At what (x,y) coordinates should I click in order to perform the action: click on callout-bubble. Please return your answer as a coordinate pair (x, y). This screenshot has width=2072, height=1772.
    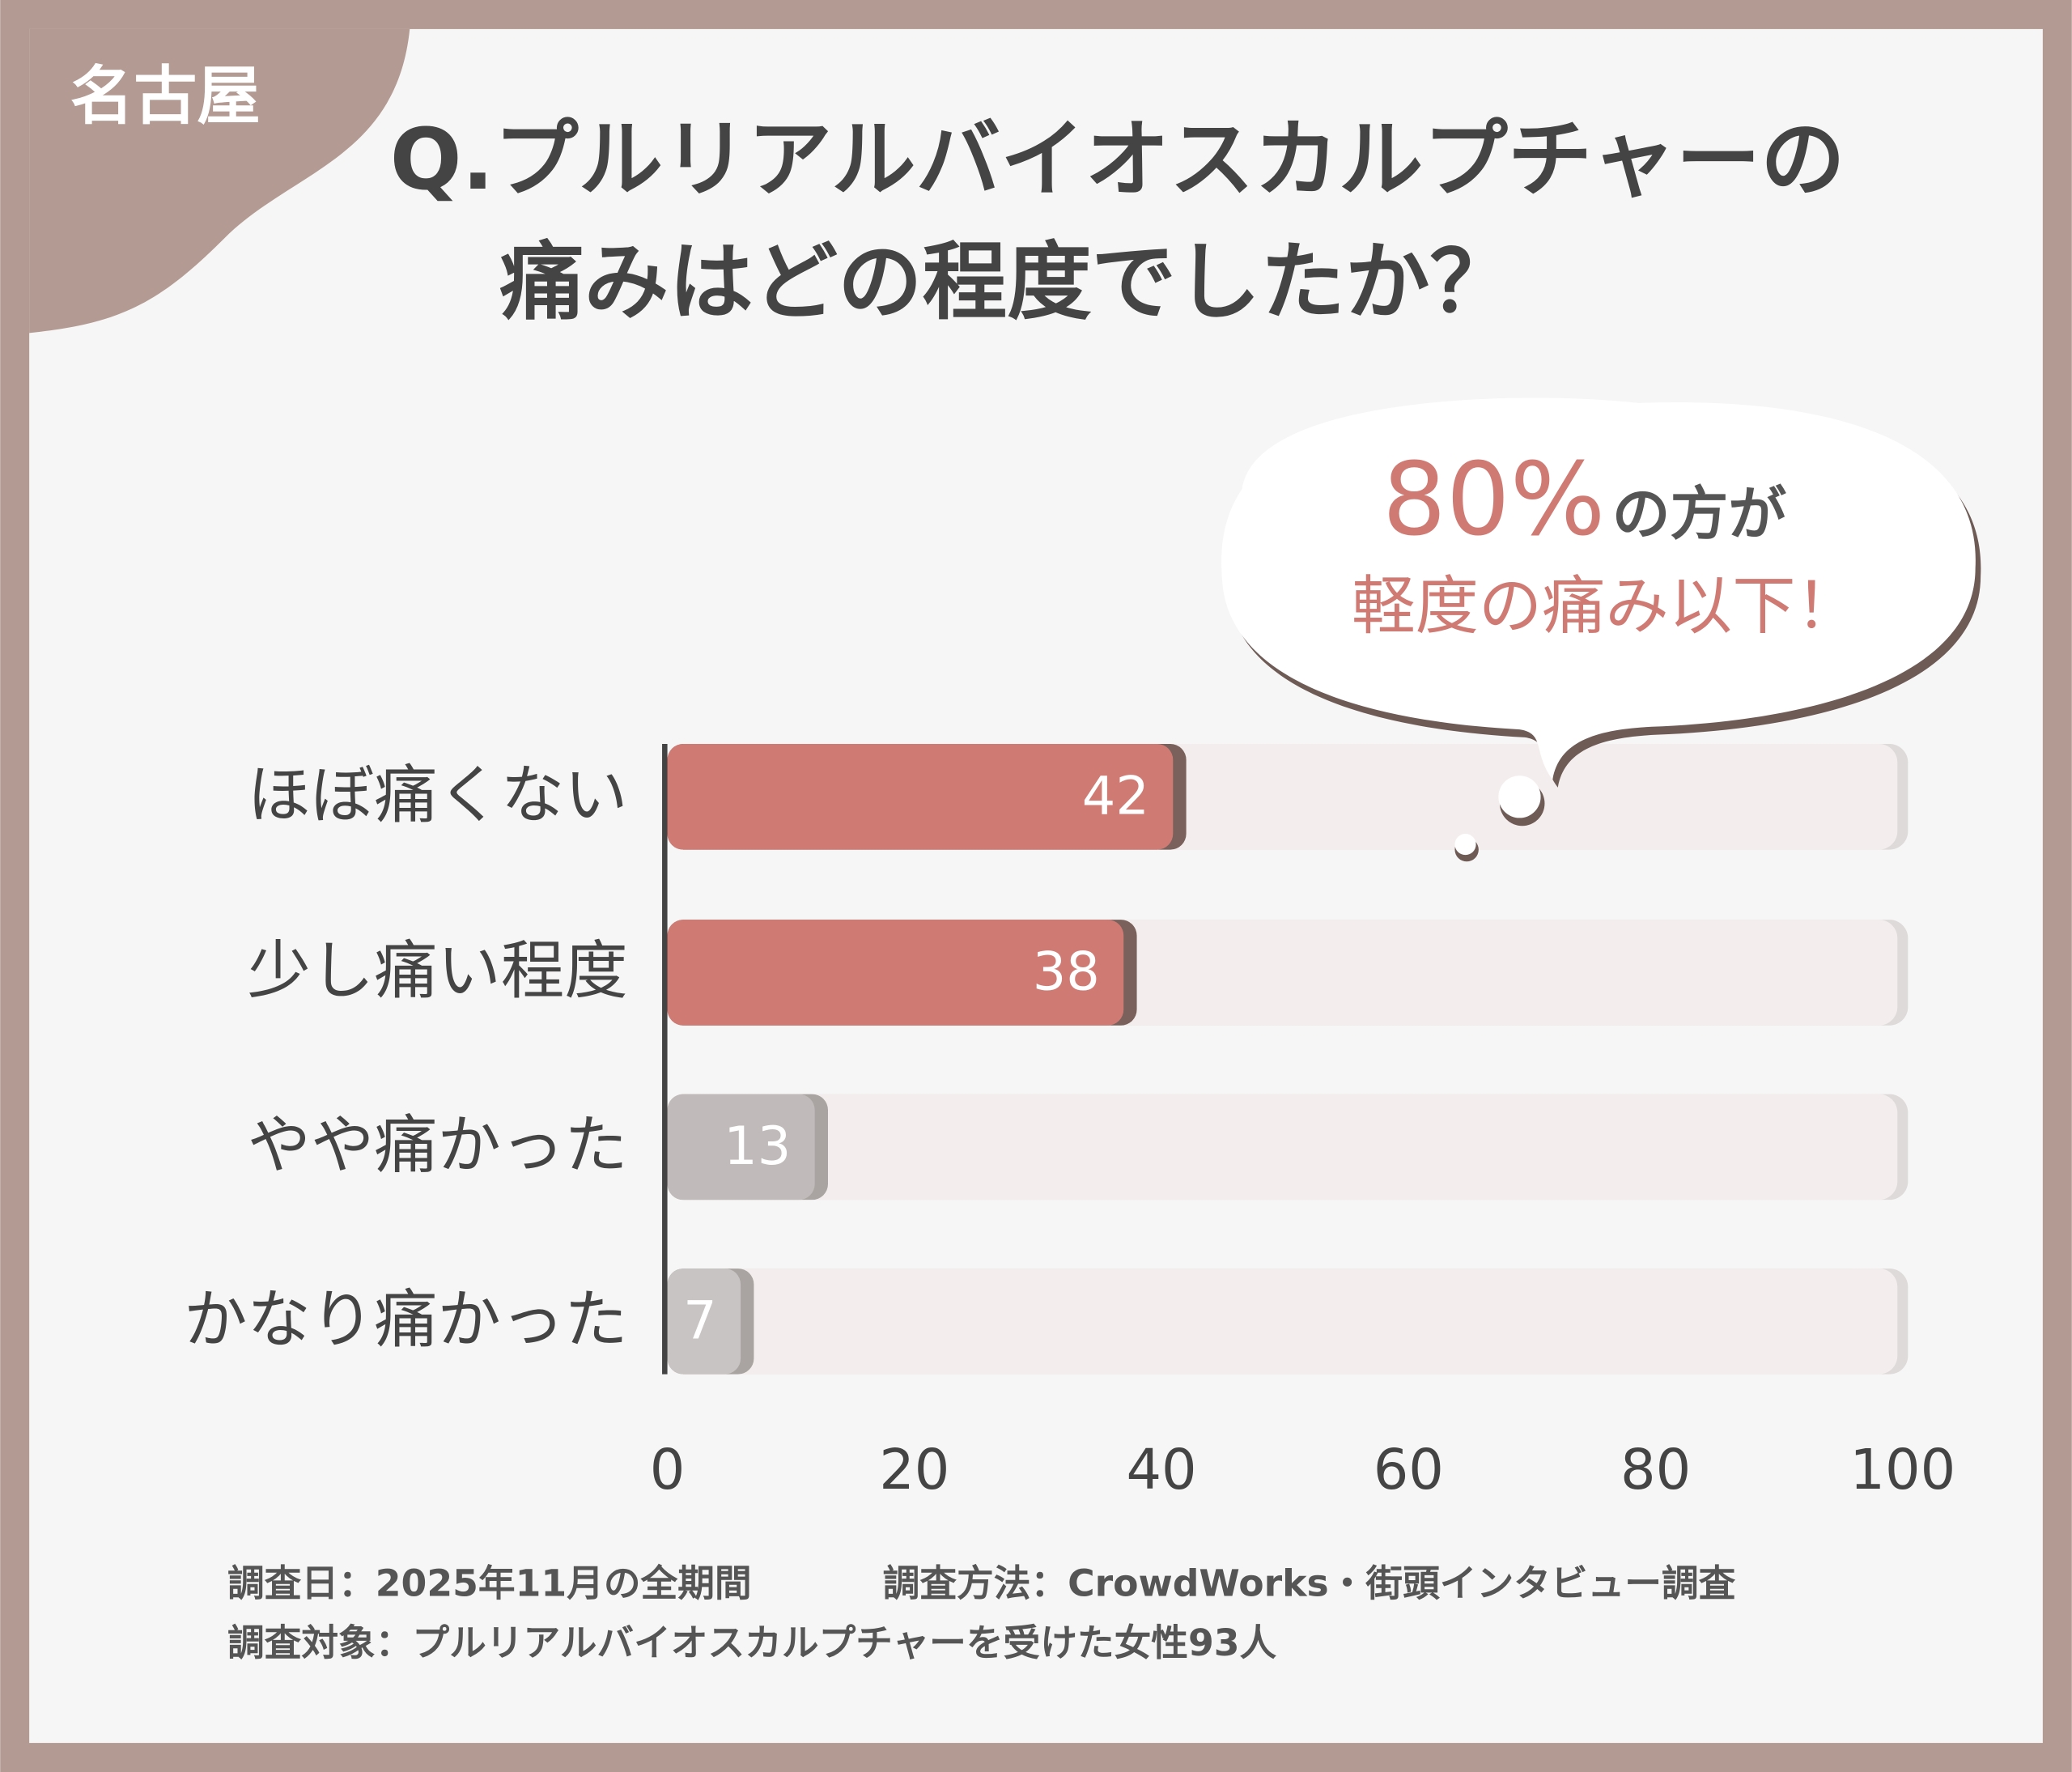
    Looking at the image, I should click on (1598, 589).